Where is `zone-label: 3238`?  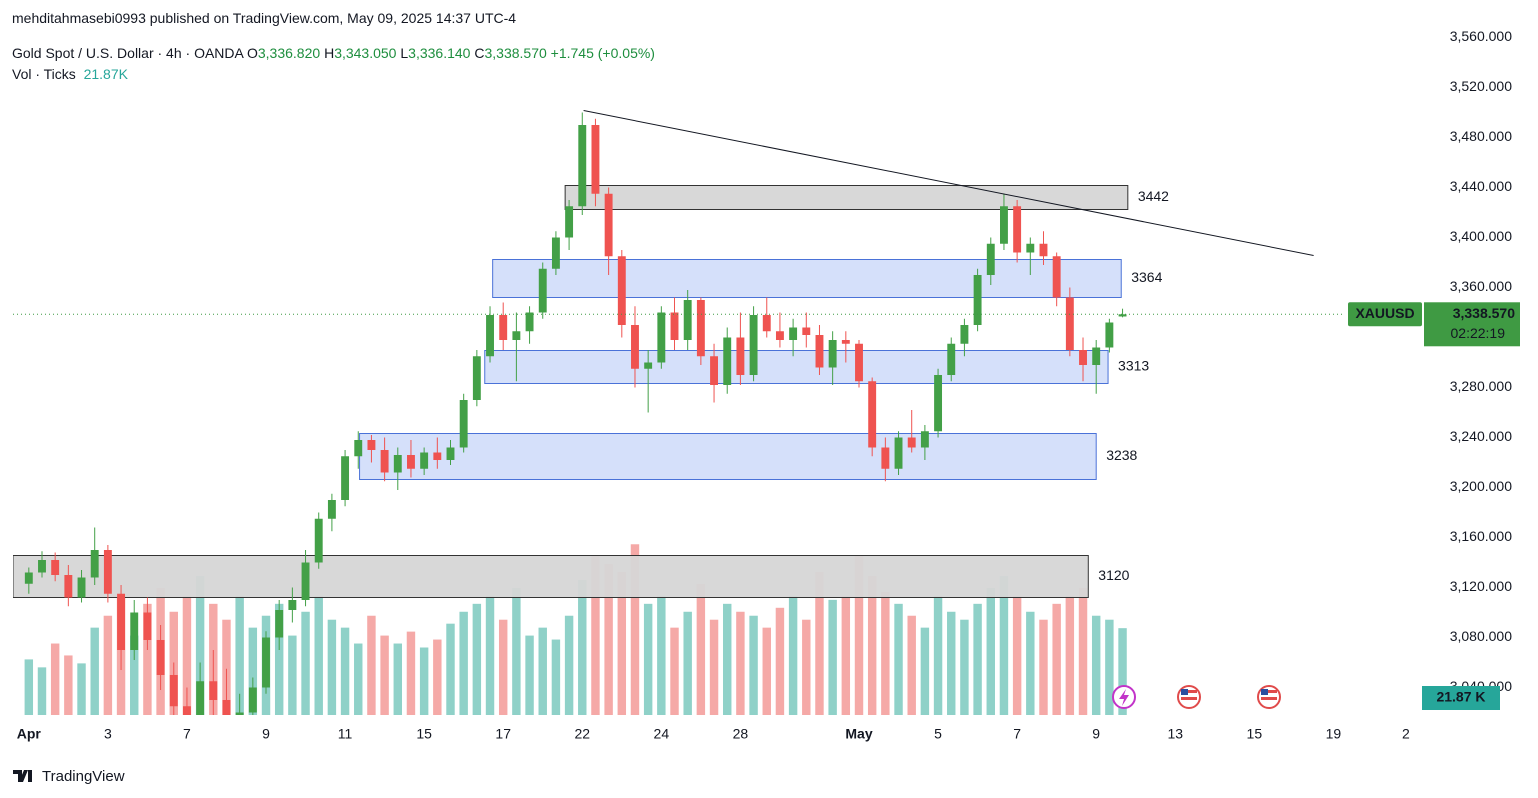 zone-label: 3238 is located at coordinates (1121, 455).